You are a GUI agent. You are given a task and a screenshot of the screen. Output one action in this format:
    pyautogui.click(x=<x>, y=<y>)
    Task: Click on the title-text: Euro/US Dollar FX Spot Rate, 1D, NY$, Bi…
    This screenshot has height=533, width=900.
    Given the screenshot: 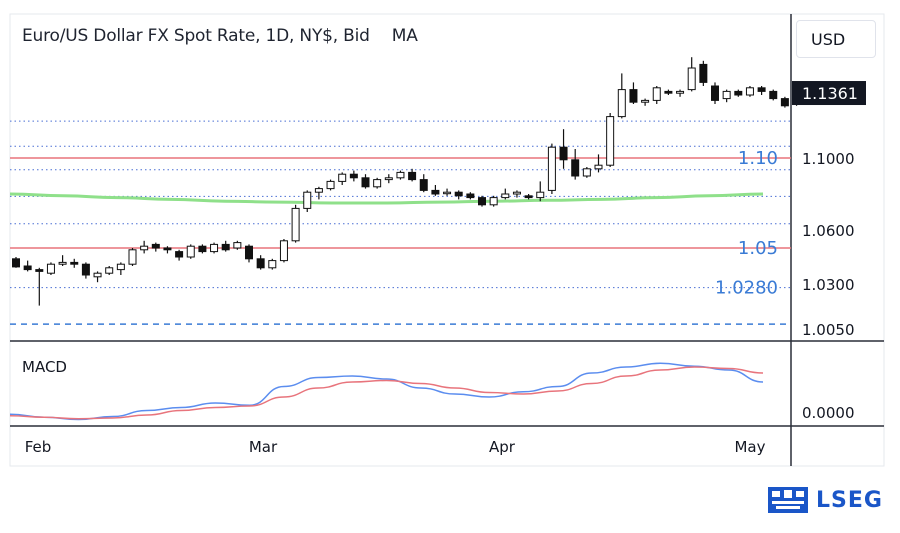 What is the action you would take?
    pyautogui.click(x=196, y=36)
    